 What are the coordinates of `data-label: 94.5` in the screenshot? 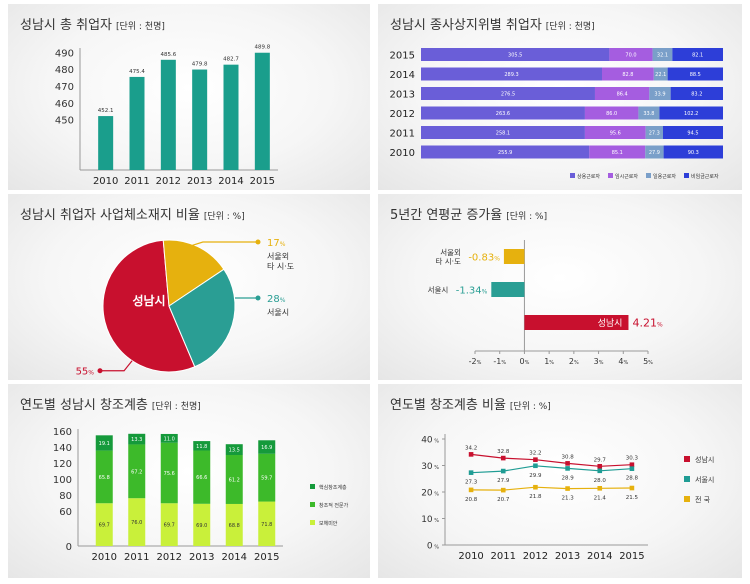 It's located at (692, 134).